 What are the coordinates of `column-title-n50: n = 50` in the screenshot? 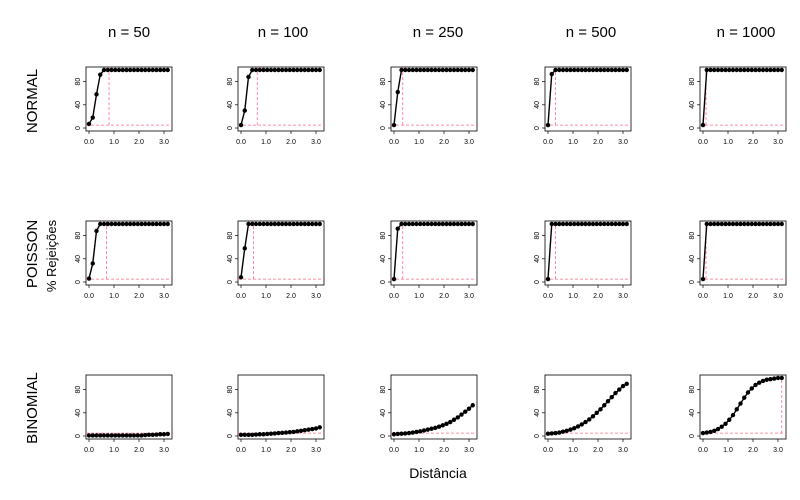 It's located at (129, 32).